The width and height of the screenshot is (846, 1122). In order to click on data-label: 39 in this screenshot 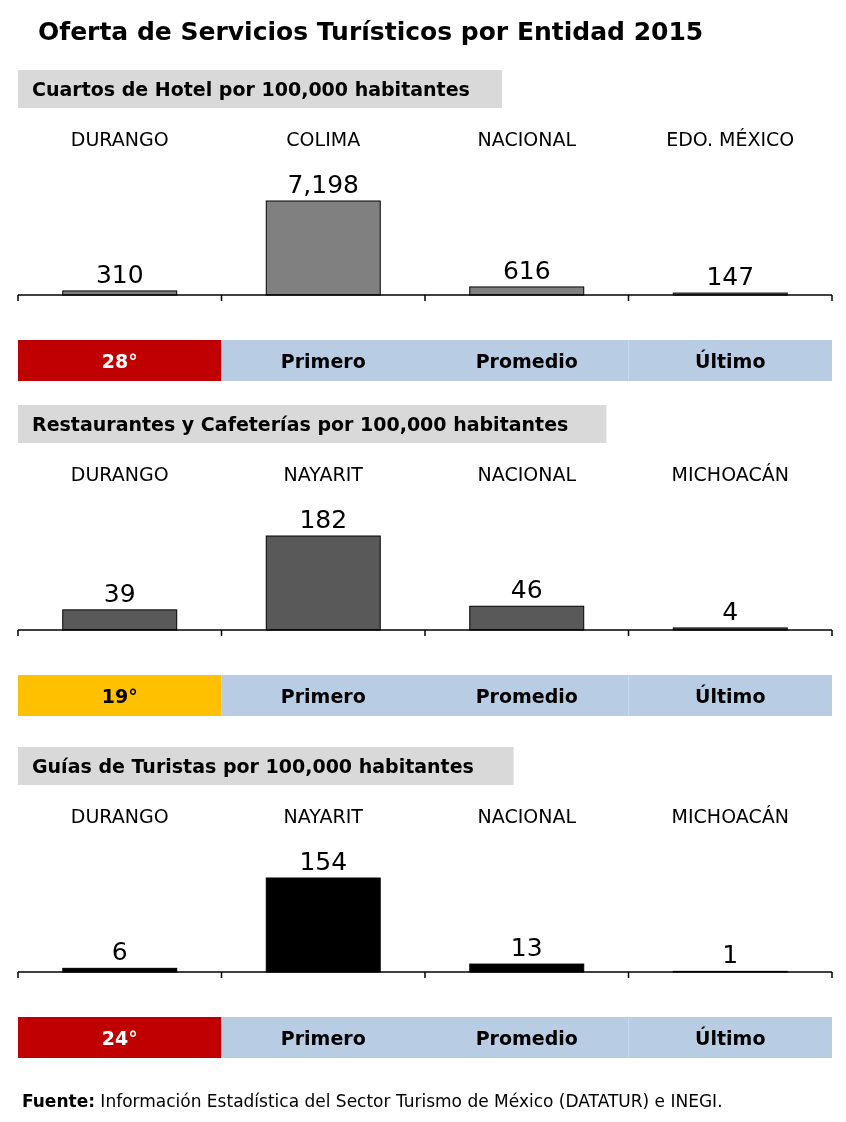, I will do `click(119, 593)`.